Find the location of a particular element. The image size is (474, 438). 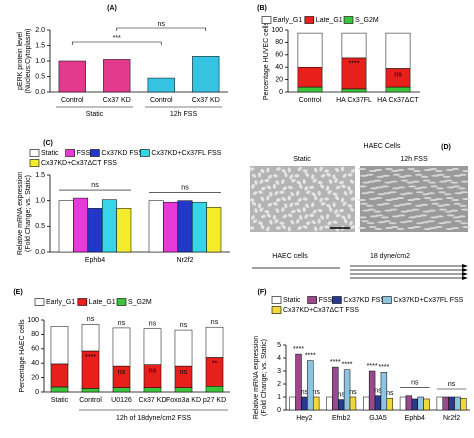

y-tick-label: 2 is located at coordinates (279, 384).